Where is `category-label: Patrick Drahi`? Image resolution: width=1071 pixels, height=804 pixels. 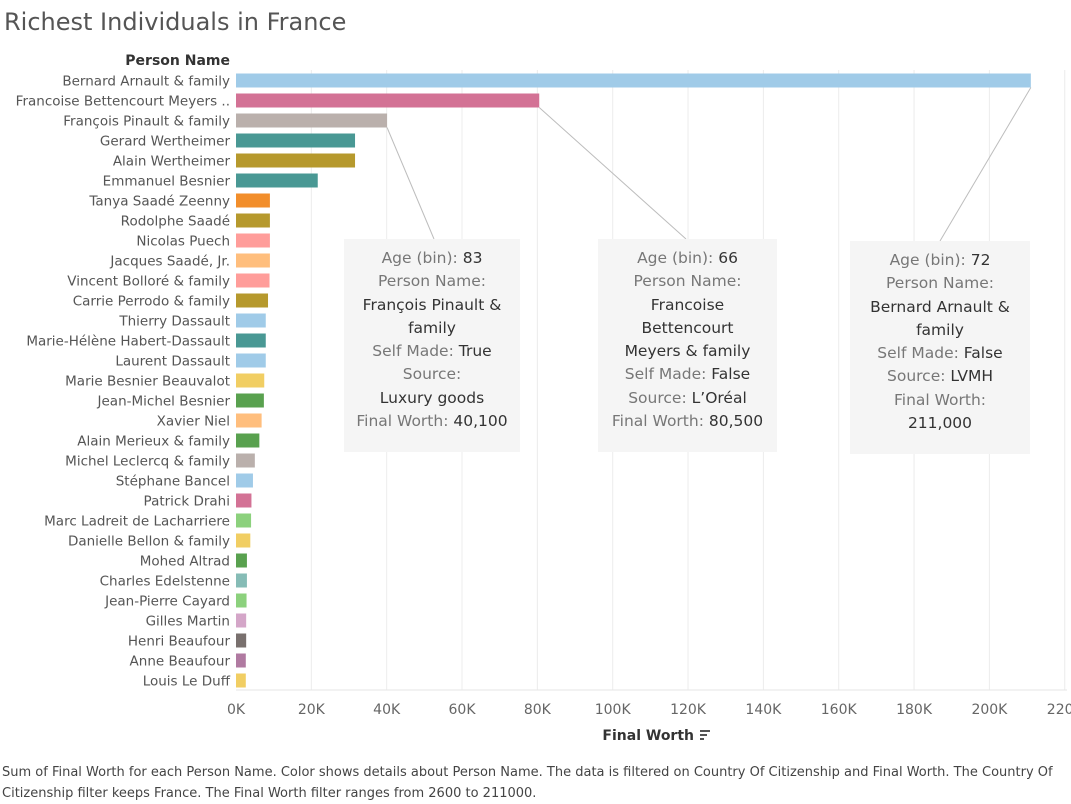 category-label: Patrick Drahi is located at coordinates (187, 502).